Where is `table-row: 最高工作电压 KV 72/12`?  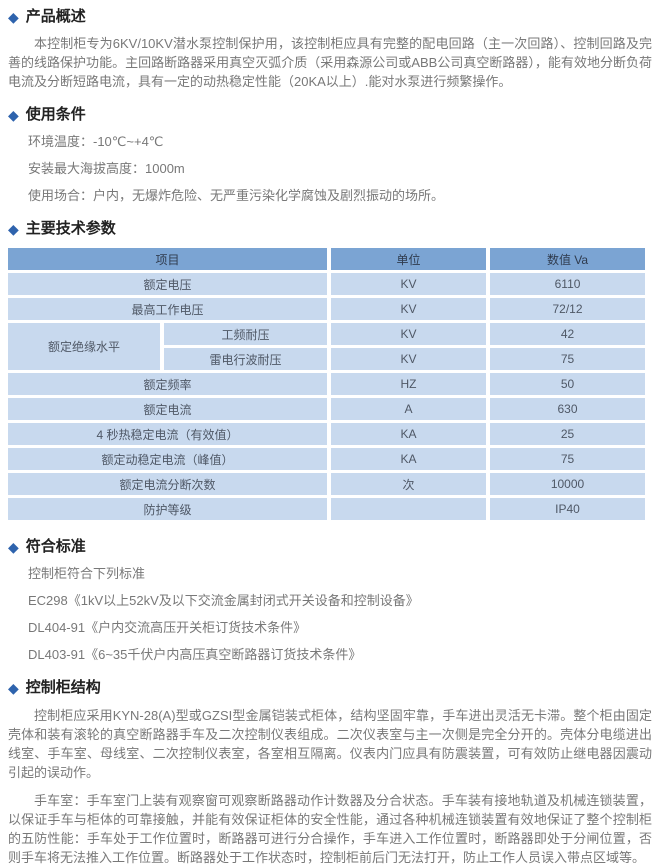 table-row: 最高工作电压 KV 72/12 is located at coordinates (327, 309).